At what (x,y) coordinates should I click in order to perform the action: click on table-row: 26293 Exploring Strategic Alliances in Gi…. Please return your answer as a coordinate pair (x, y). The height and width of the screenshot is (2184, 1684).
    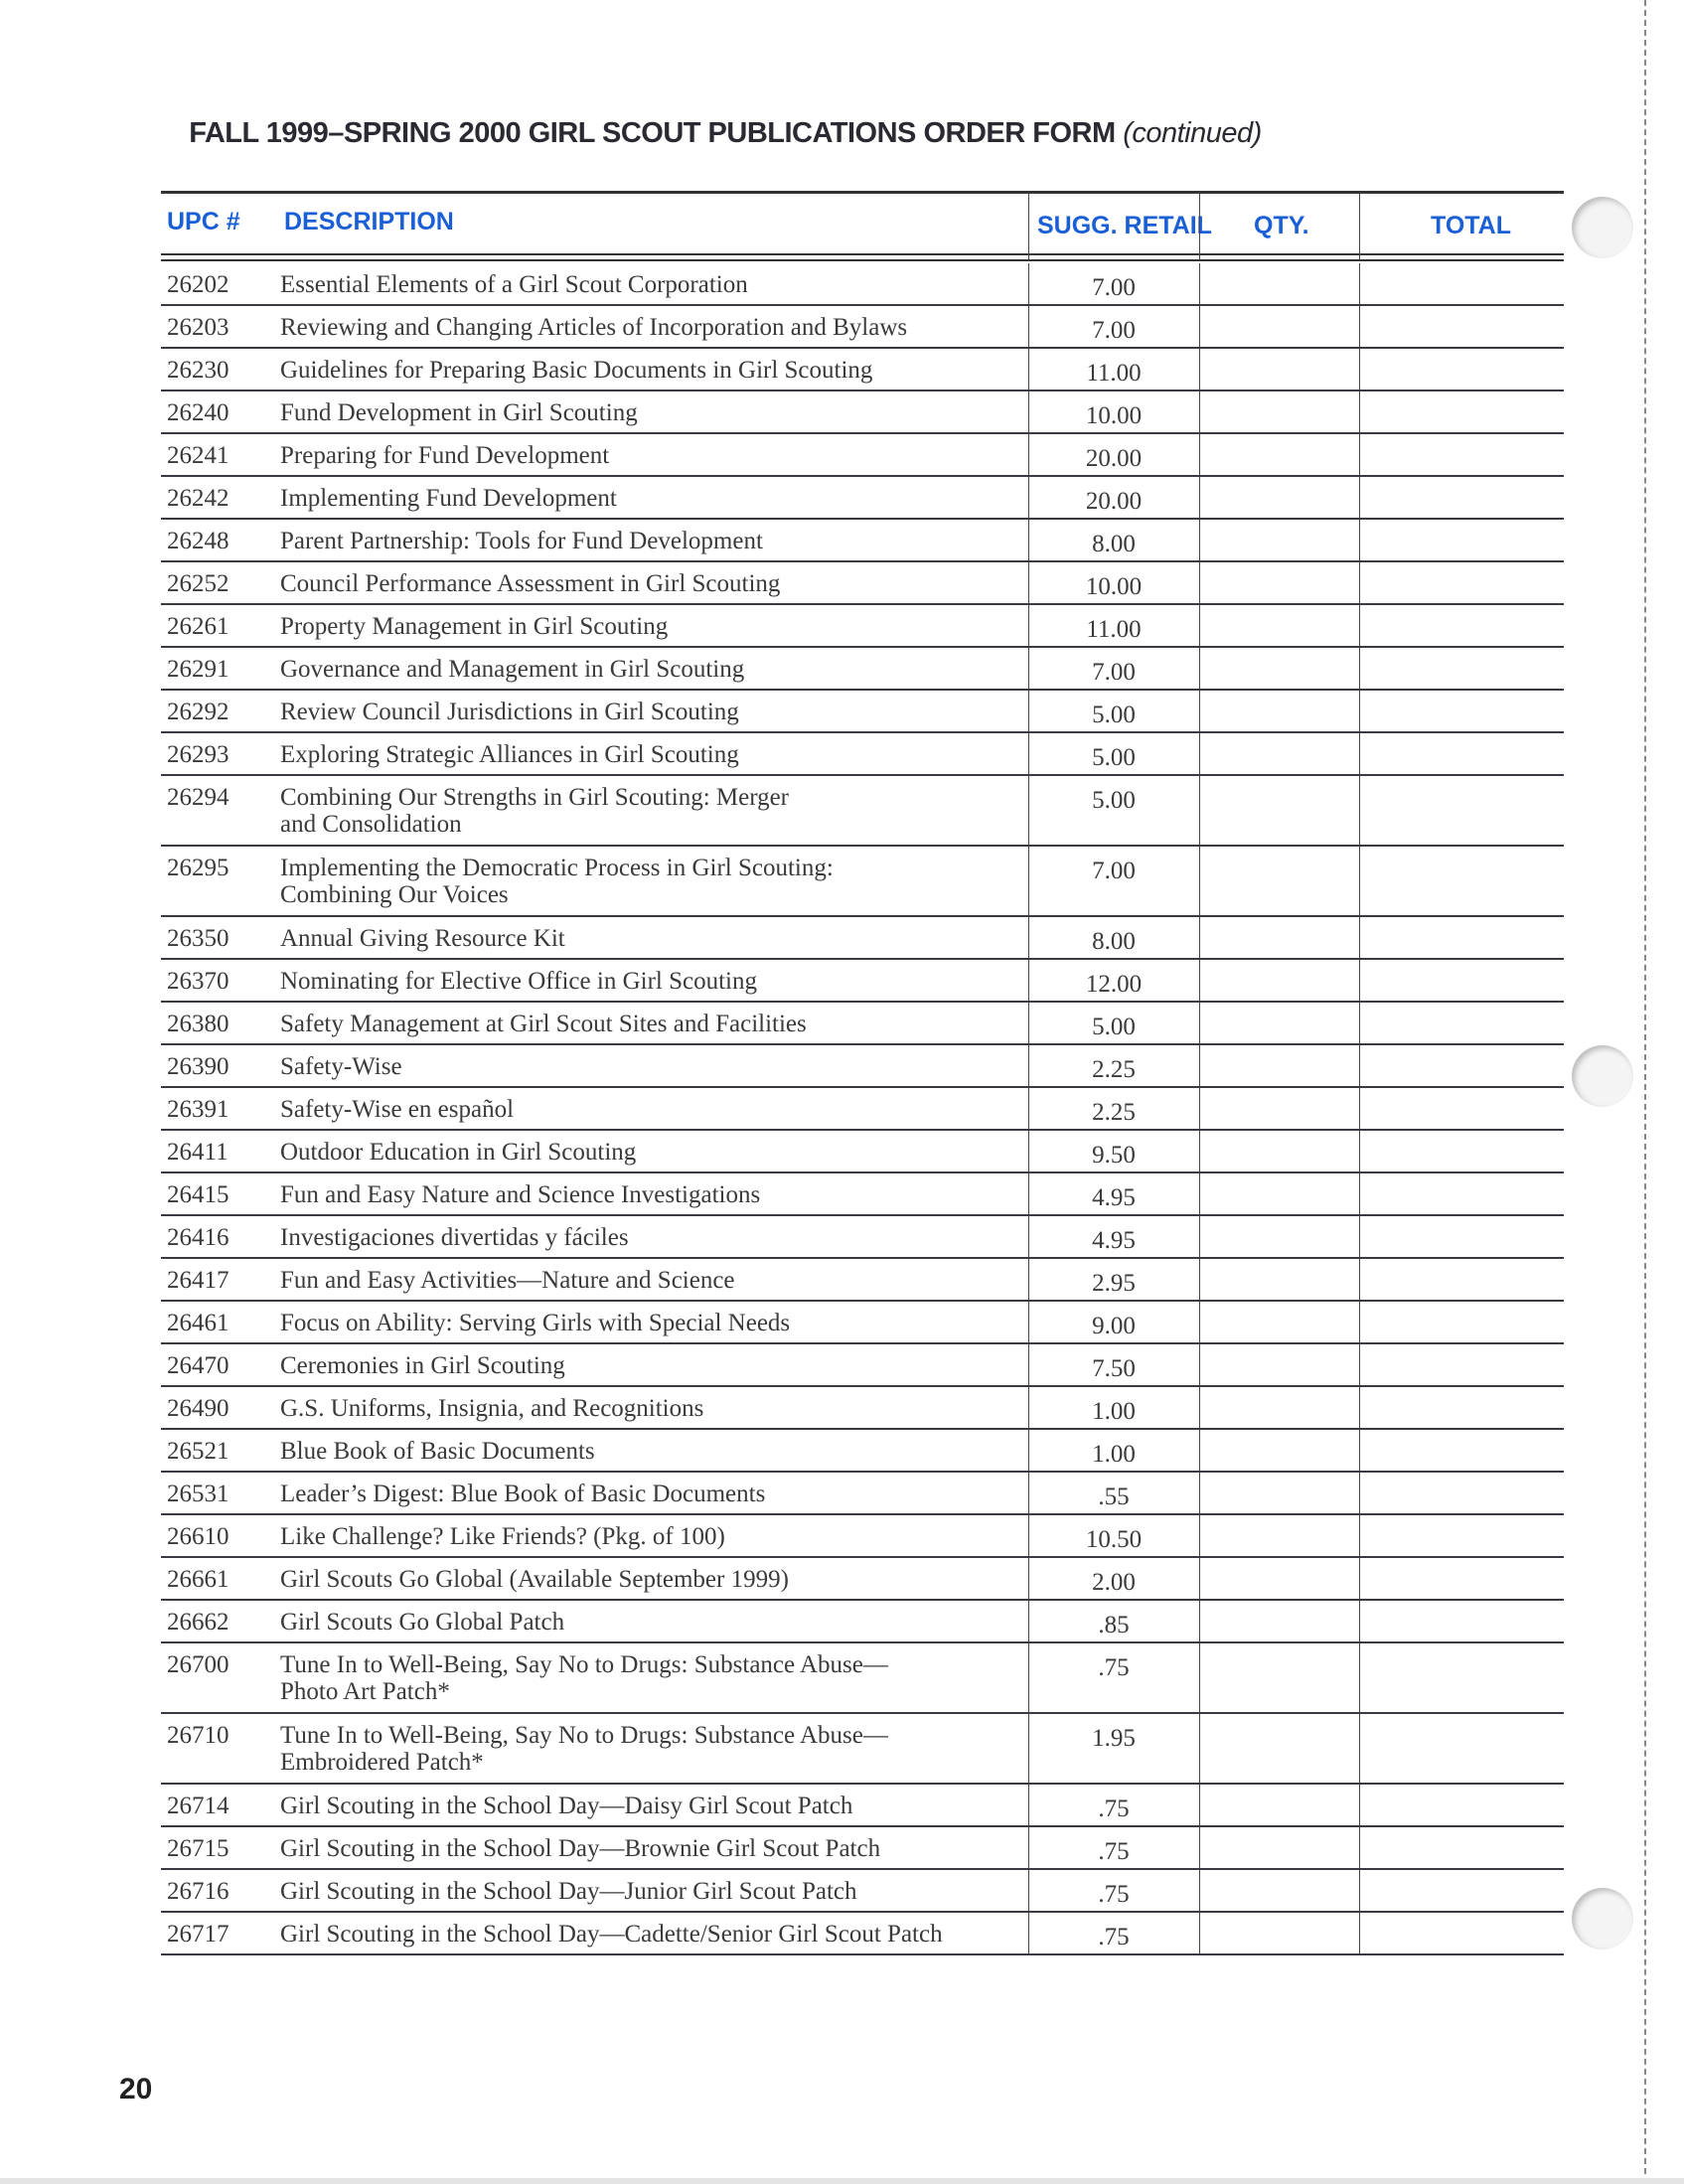
    Looking at the image, I should click on (862, 754).